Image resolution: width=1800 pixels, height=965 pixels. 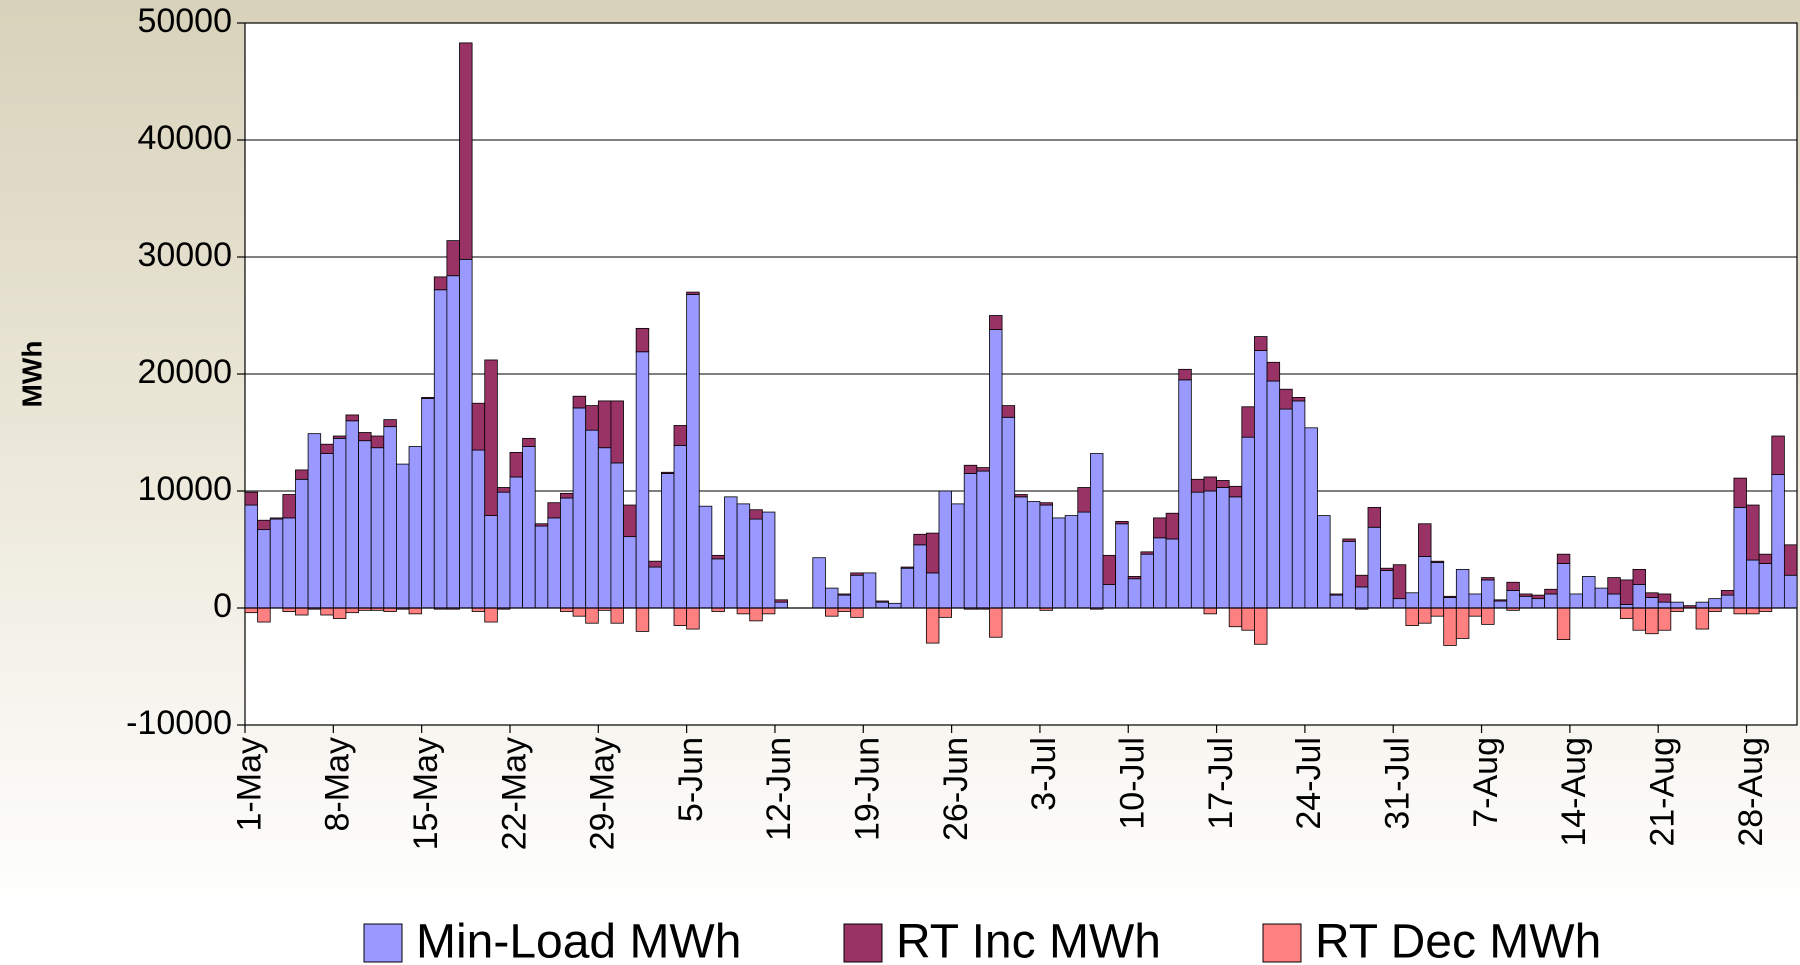 I want to click on x-tick-label: 24-Jul, so click(x=1309, y=783).